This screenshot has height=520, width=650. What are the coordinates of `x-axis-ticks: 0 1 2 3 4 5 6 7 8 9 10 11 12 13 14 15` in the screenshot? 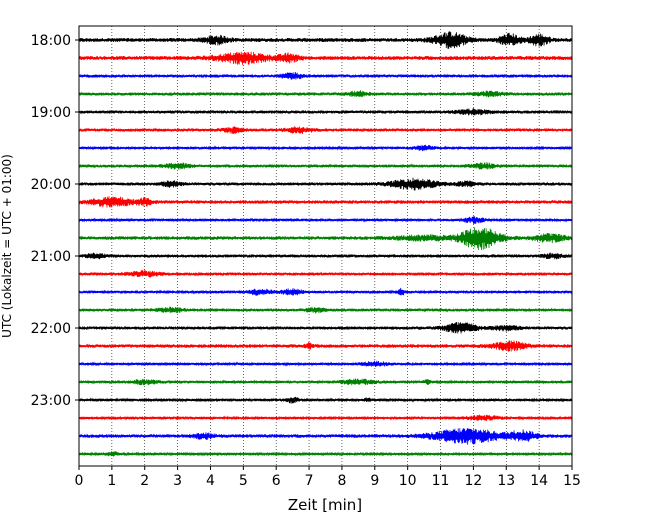 It's located at (328, 477).